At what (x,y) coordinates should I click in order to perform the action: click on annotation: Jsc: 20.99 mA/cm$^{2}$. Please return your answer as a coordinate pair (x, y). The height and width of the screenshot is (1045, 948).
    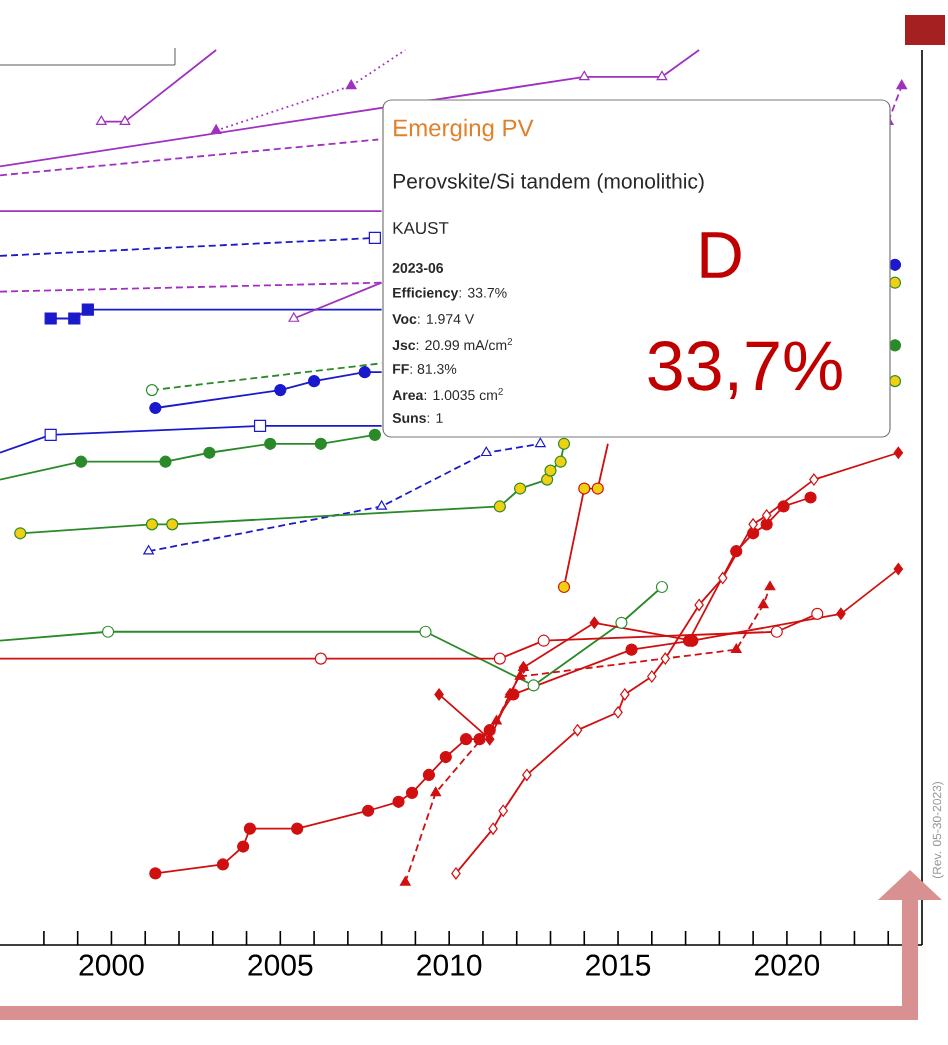
    Looking at the image, I should click on (452, 344).